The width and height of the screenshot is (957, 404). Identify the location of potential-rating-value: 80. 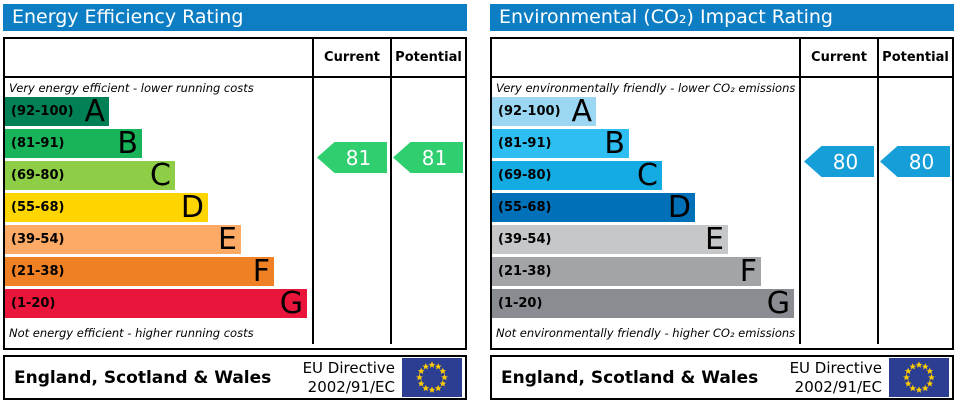
(921, 161).